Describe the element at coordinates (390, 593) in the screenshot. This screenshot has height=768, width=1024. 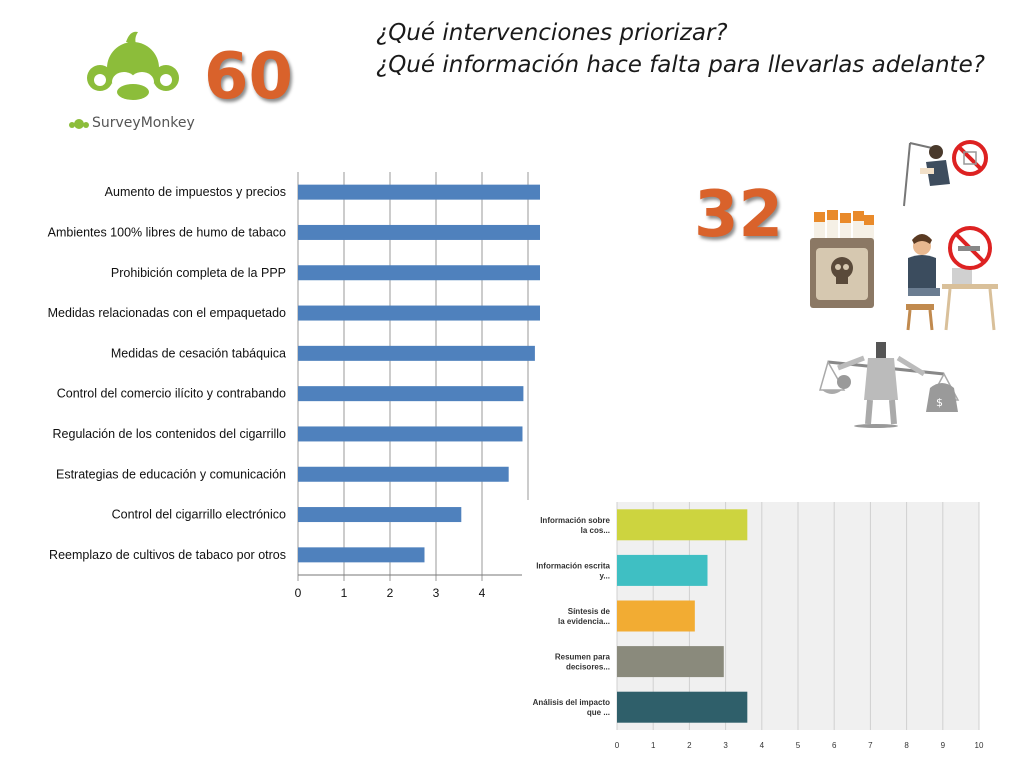
I see `main-tick-label: 2` at that location.